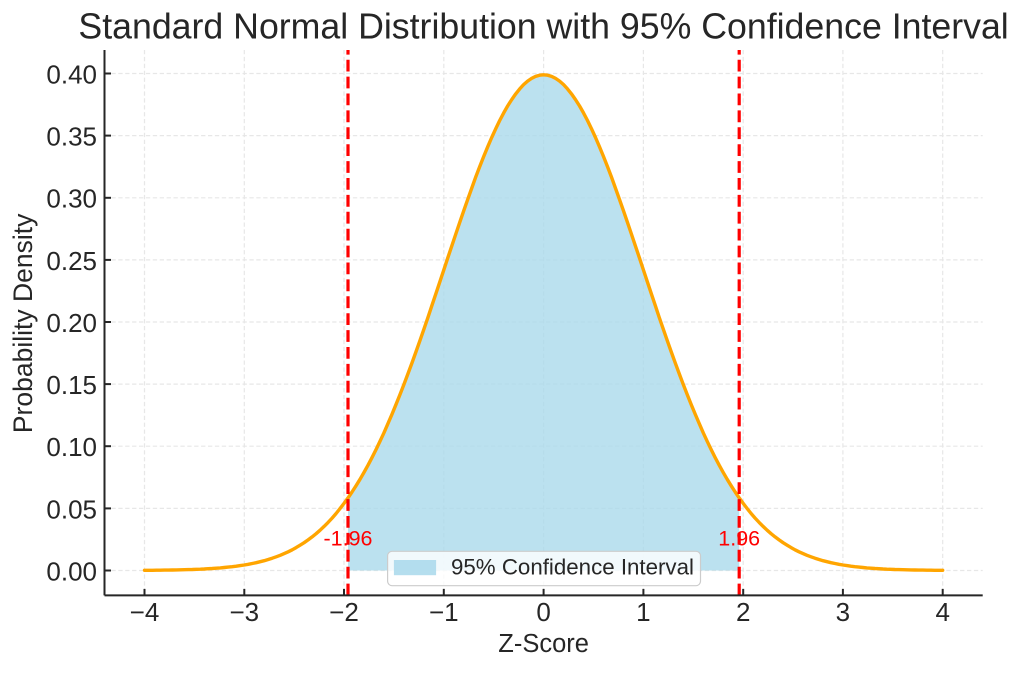 The height and width of the screenshot is (675, 1024). What do you see at coordinates (572, 567) in the screenshot?
I see `svg-text: 95% Confidence Interval` at bounding box center [572, 567].